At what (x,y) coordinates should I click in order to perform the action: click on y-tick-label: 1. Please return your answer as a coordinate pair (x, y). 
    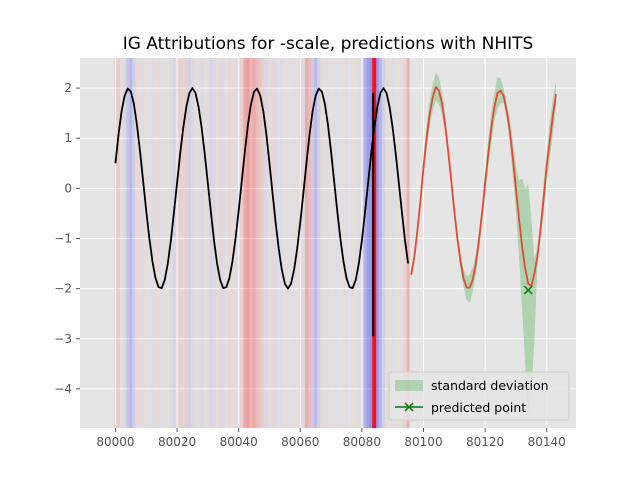
    Looking at the image, I should click on (68, 138).